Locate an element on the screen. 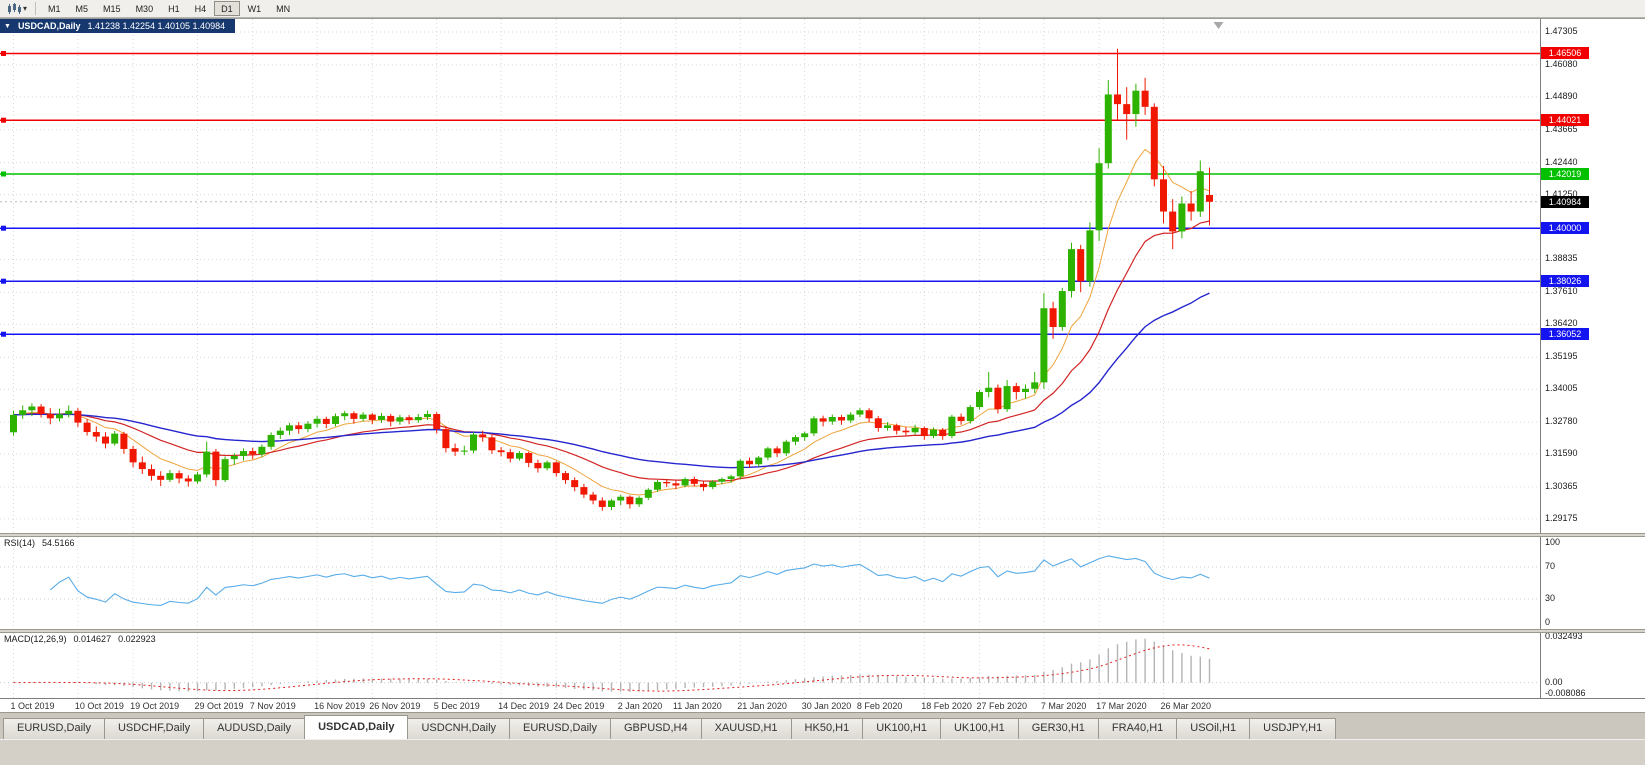 The height and width of the screenshot is (765, 1645). timeframe-button-m1: M1 is located at coordinates (54, 9).